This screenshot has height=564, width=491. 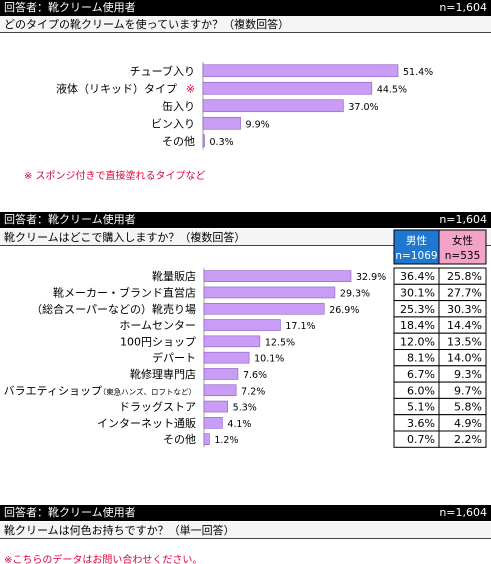 What do you see at coordinates (417, 276) in the screenshot?
I see `chart2-table-value: 36.4%` at bounding box center [417, 276].